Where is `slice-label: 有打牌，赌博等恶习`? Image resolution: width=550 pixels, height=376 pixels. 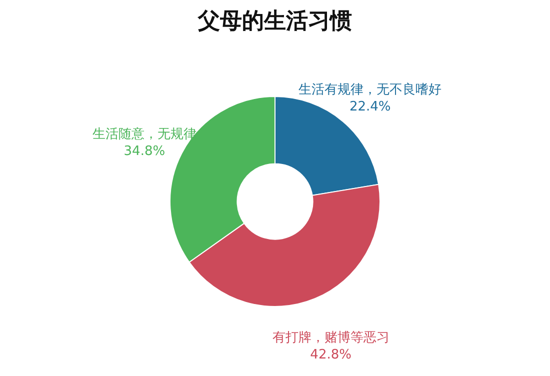
slice-label: 有打牌，赌博等恶习 is located at coordinates (331, 338).